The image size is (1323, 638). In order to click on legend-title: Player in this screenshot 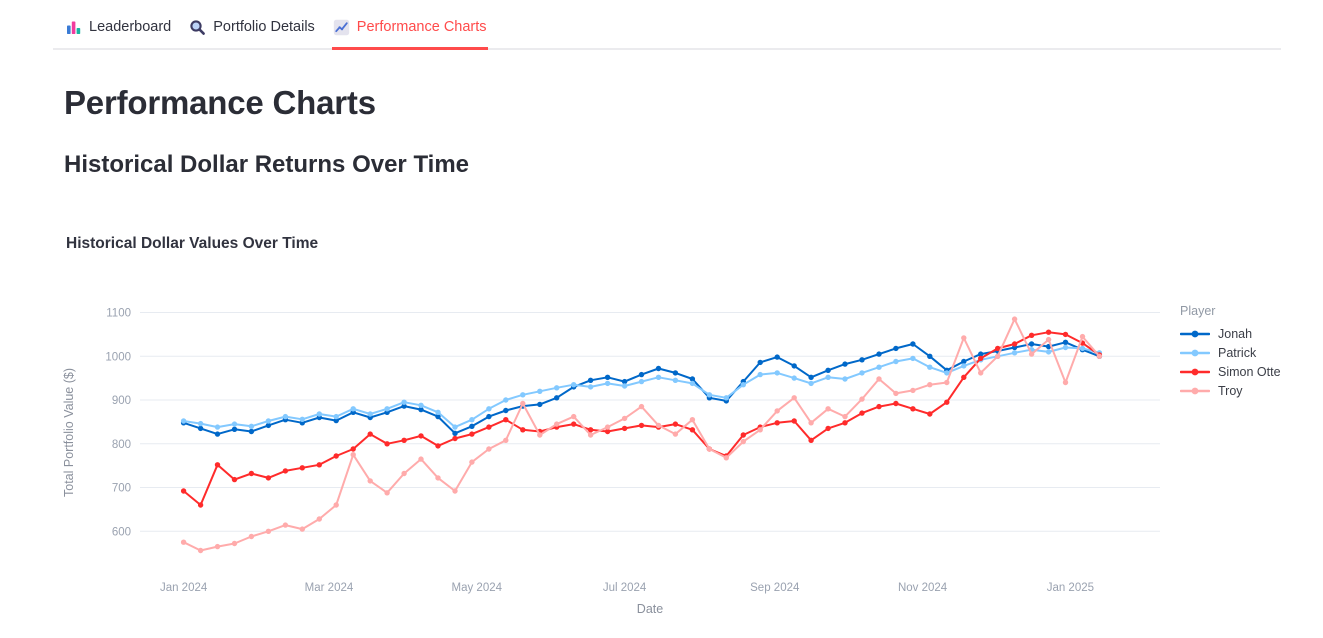, I will do `click(1198, 311)`.